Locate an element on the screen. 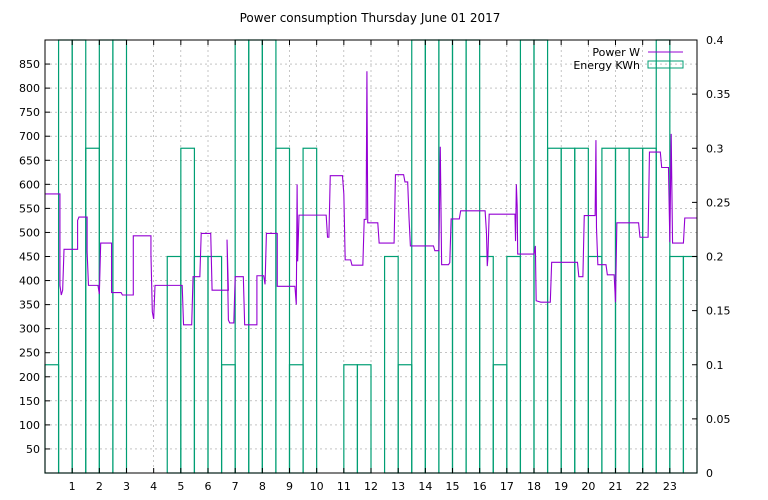 The width and height of the screenshot is (768, 500). y-right-tick-label: 0.35 is located at coordinates (718, 94).